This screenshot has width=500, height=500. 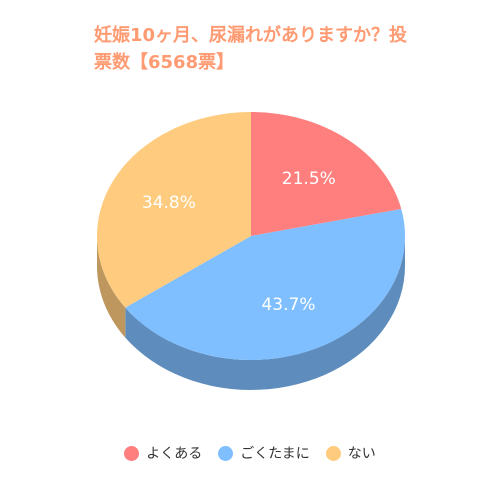 I want to click on chart-legend: よくある ごくたまに ない, so click(x=250, y=453).